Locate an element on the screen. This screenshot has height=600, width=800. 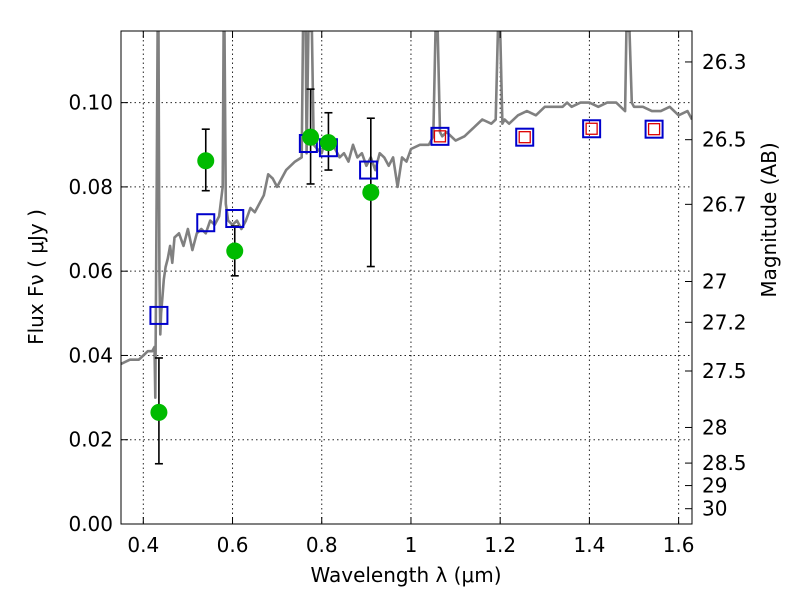
mag-tick-label: 28.5 is located at coordinates (724, 463).